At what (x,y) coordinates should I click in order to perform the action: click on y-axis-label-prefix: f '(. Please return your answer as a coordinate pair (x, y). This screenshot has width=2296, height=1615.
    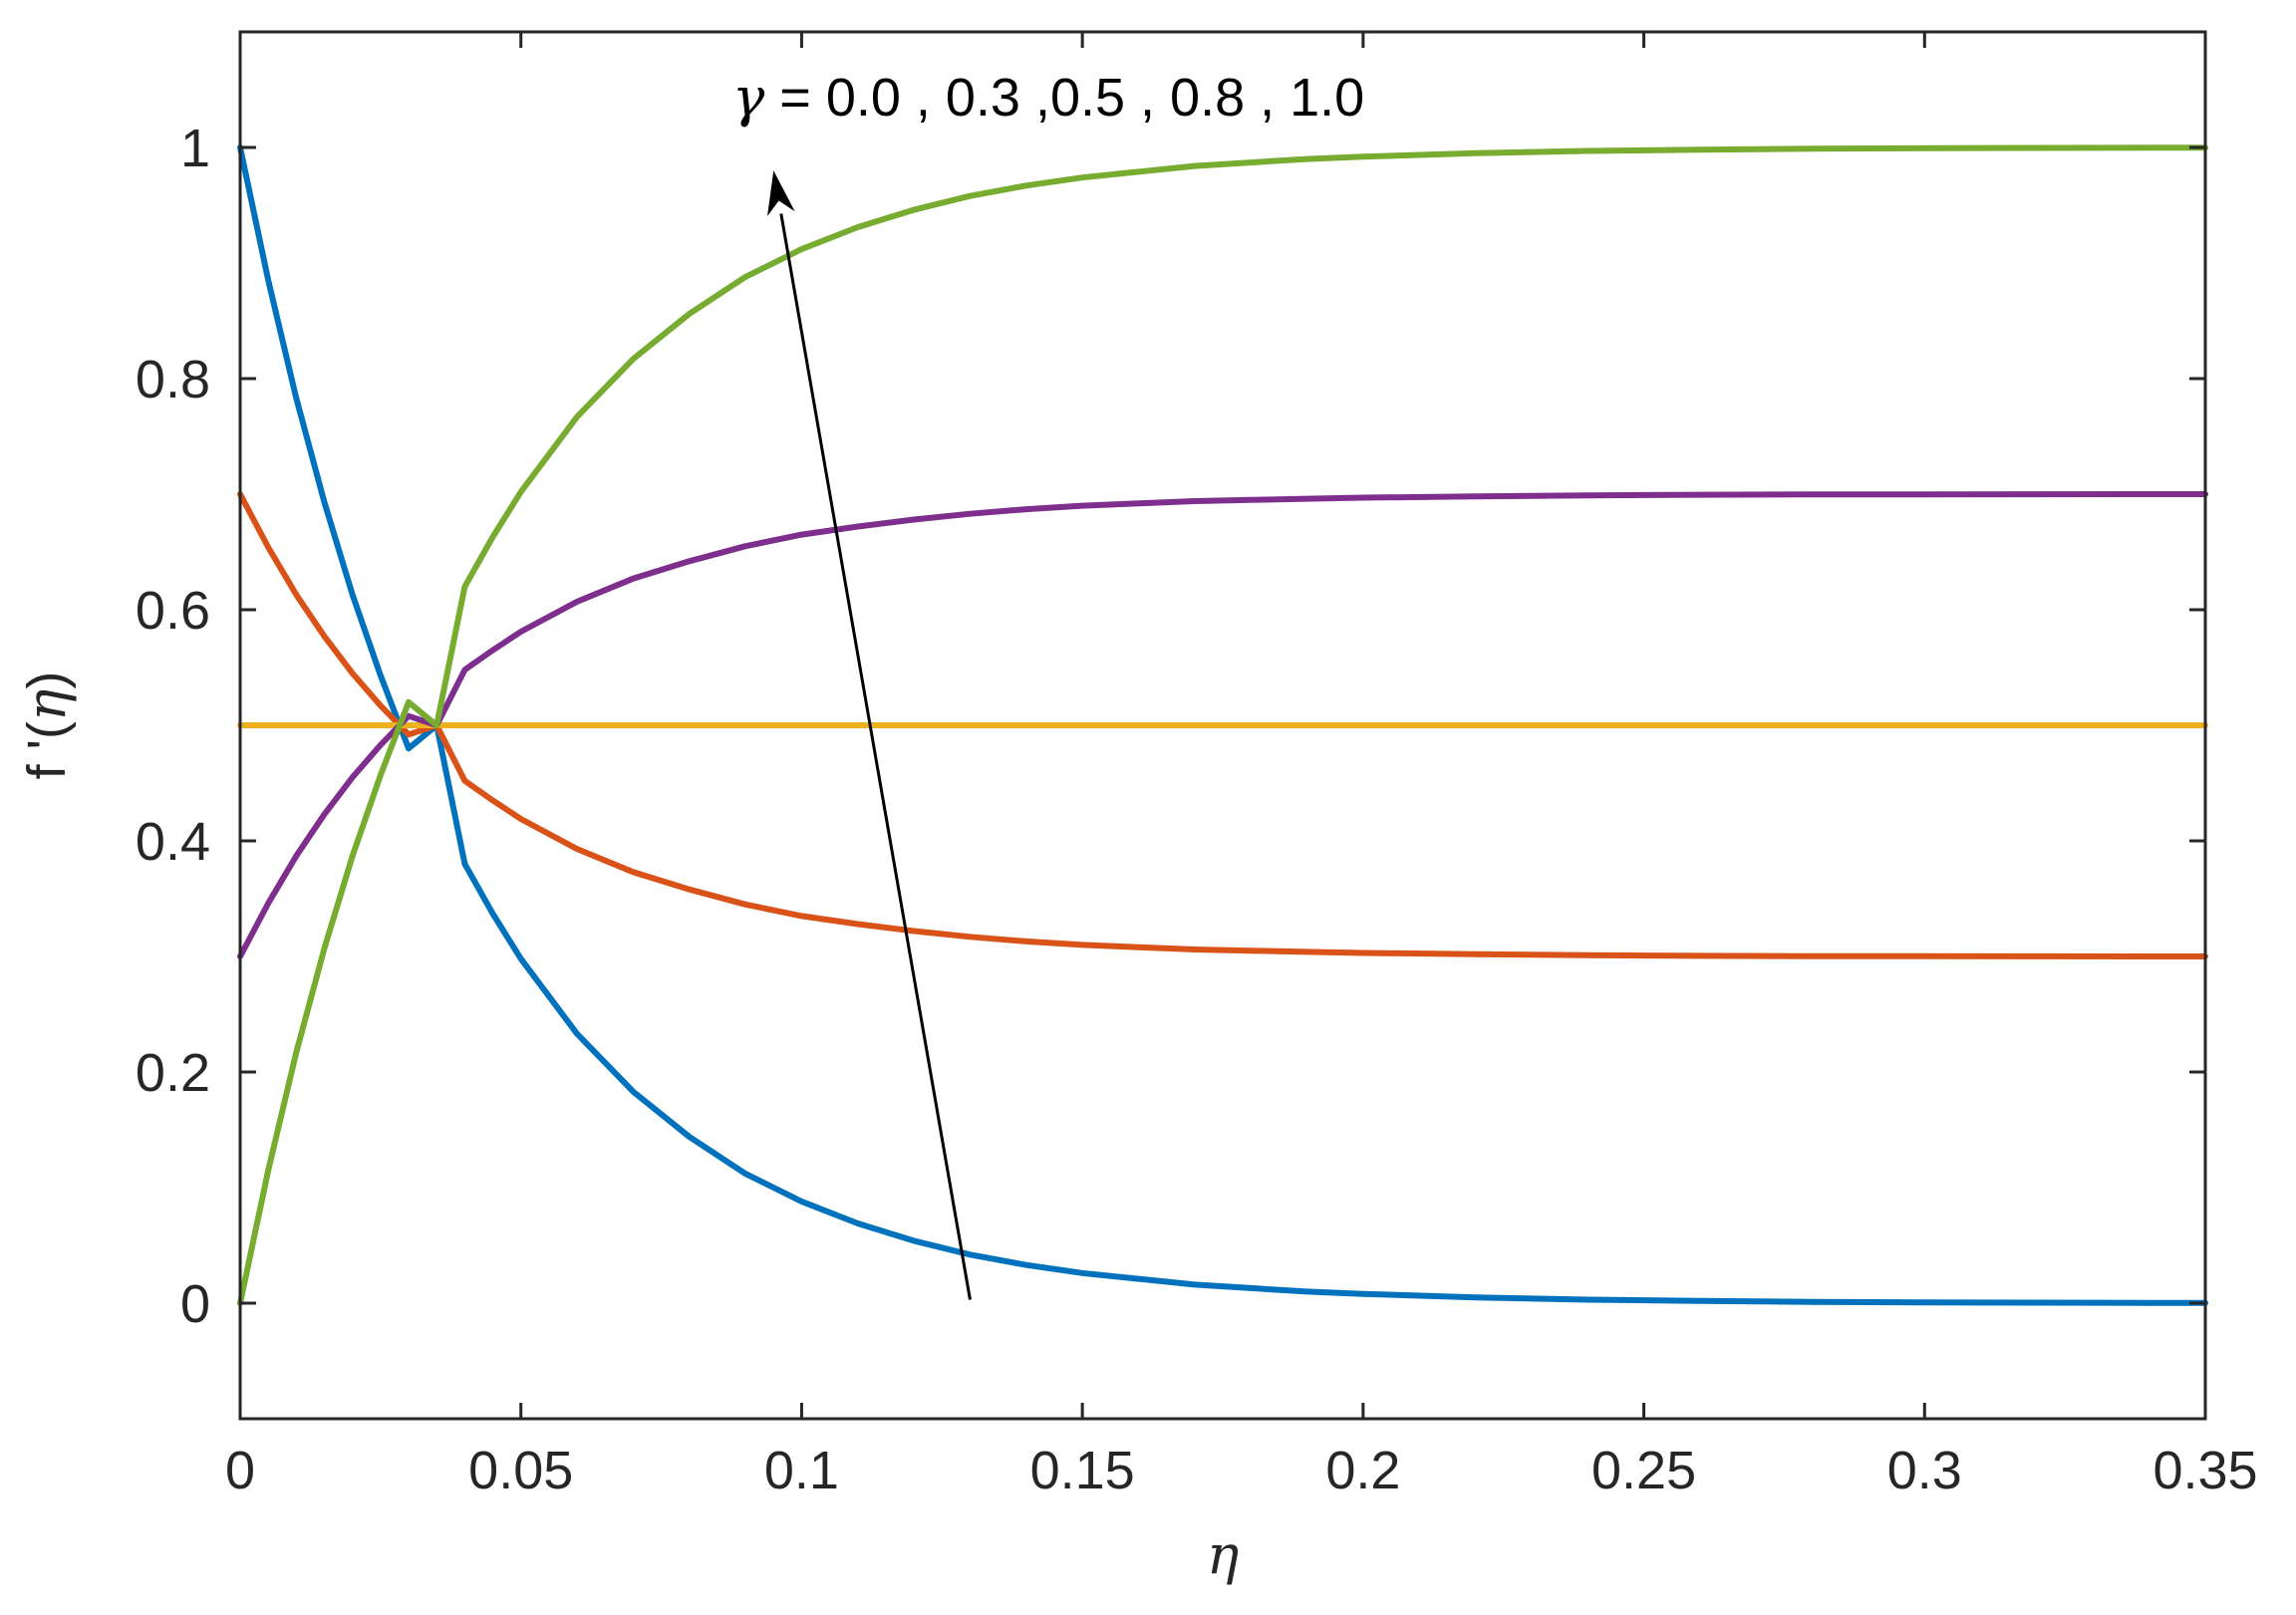
    Looking at the image, I should click on (47, 750).